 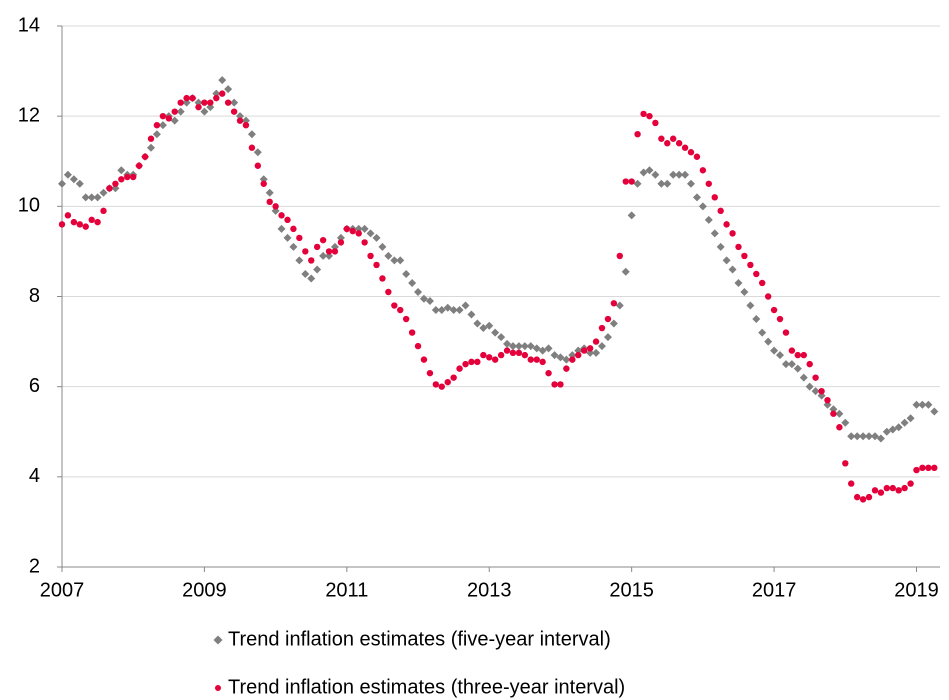 I want to click on y-tick-label: 2, so click(x=34, y=566).